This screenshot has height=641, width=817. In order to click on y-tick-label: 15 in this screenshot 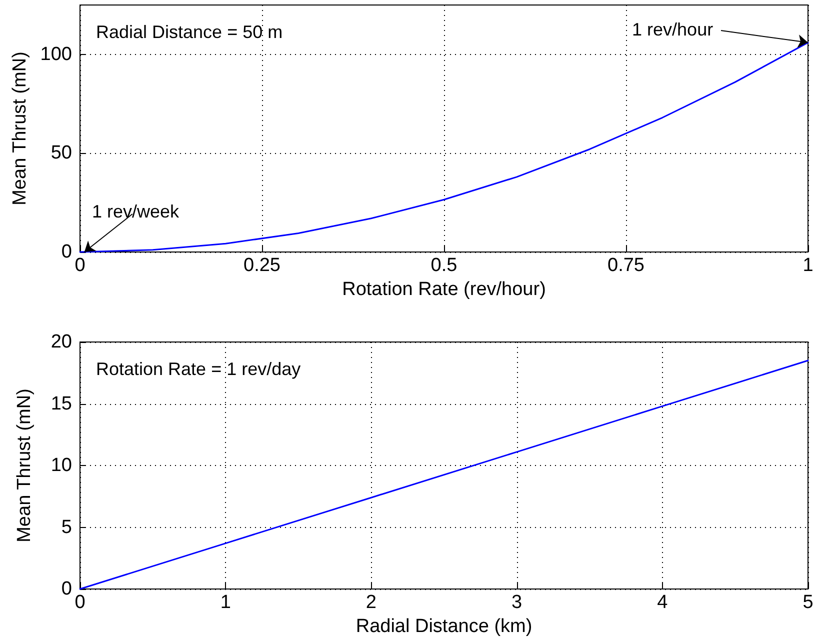, I will do `click(61, 403)`.